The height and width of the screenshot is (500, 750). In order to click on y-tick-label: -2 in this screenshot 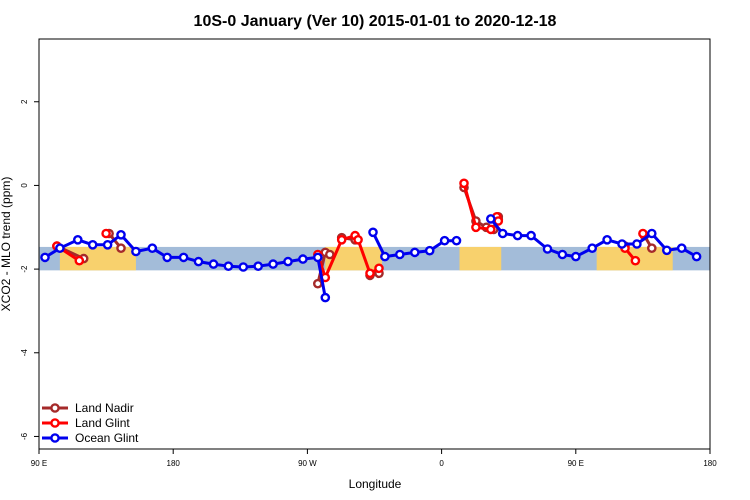, I will do `click(24, 269)`.